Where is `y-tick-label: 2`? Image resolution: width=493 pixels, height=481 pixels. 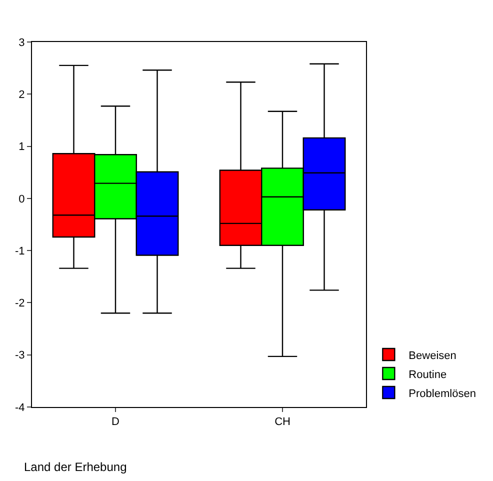
y-tick-label: 2 is located at coordinates (21, 94).